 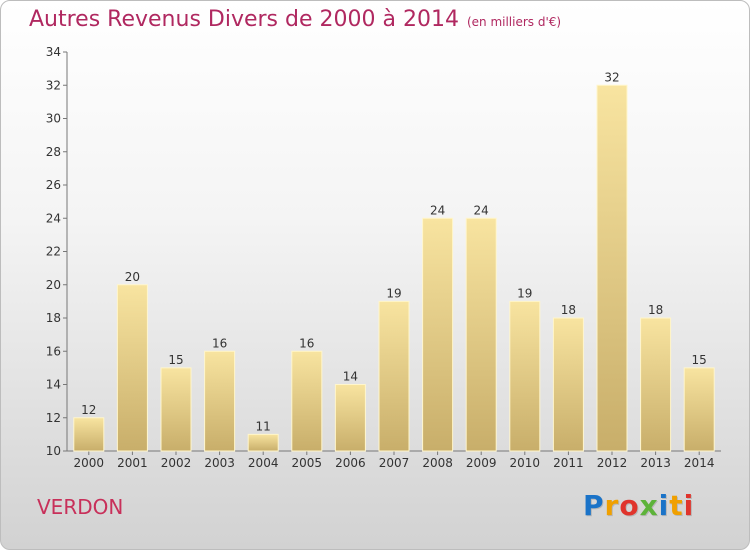 I want to click on data-label-2013: 18, so click(x=655, y=310).